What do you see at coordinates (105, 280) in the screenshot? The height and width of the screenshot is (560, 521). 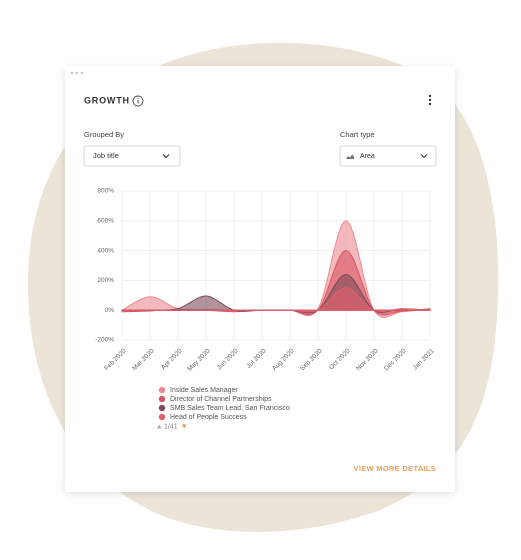 I see `y-tick-label: 200%` at bounding box center [105, 280].